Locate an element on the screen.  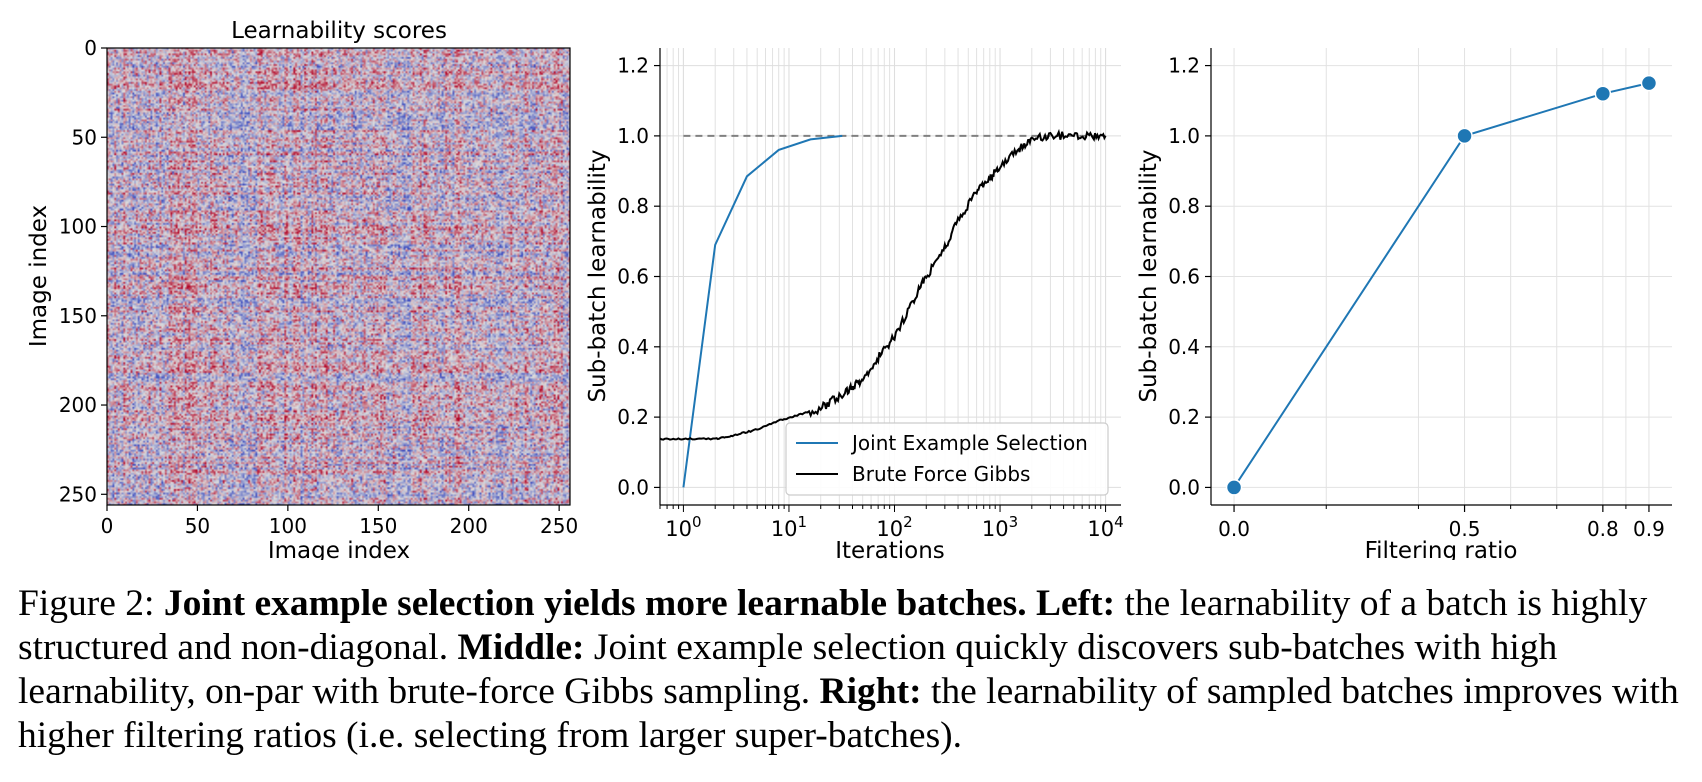
iterations-y-tick-label: 1.2 is located at coordinates (633, 66).